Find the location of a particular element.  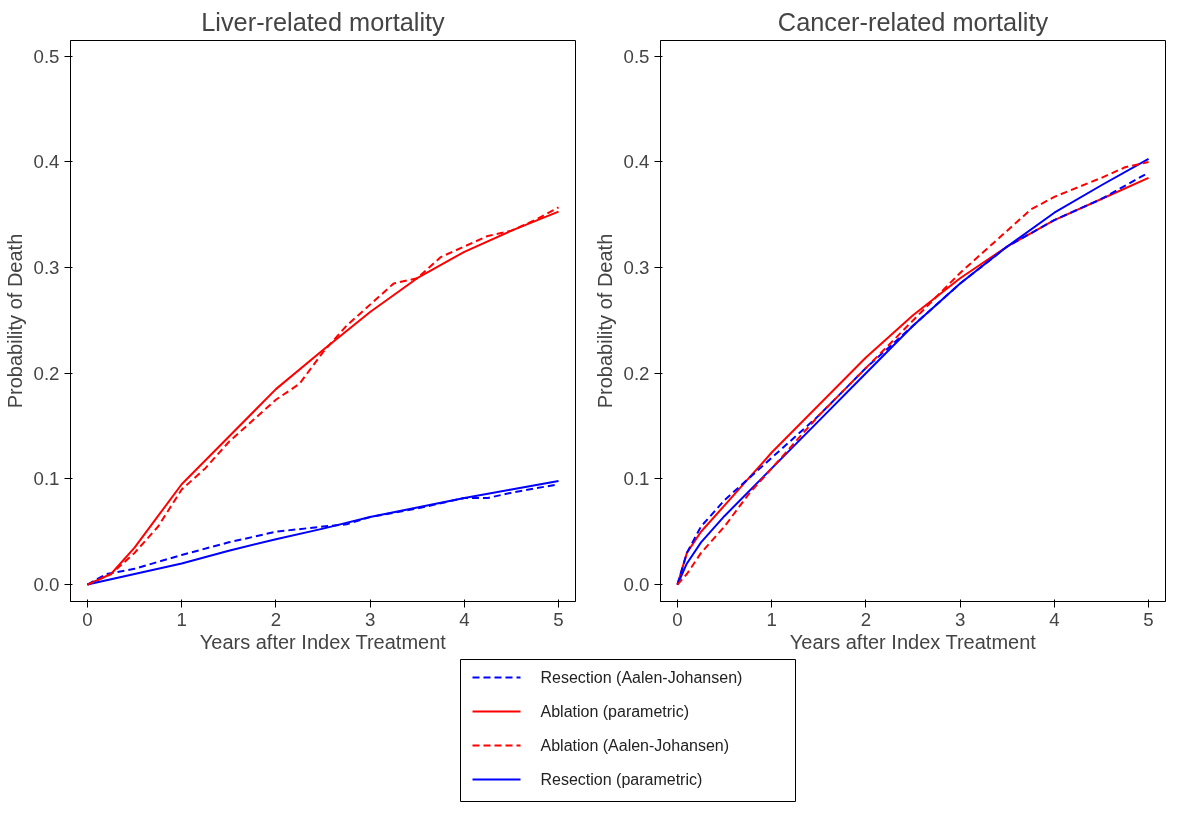

legend-label: Ablation (parametric) is located at coordinates (614, 711).